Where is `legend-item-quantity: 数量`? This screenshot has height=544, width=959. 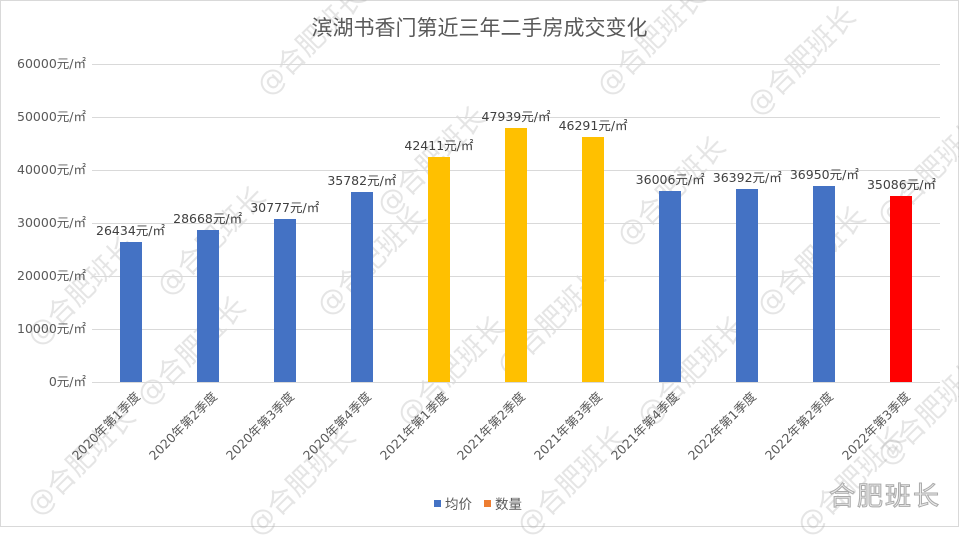 legend-item-quantity: 数量 is located at coordinates (503, 503).